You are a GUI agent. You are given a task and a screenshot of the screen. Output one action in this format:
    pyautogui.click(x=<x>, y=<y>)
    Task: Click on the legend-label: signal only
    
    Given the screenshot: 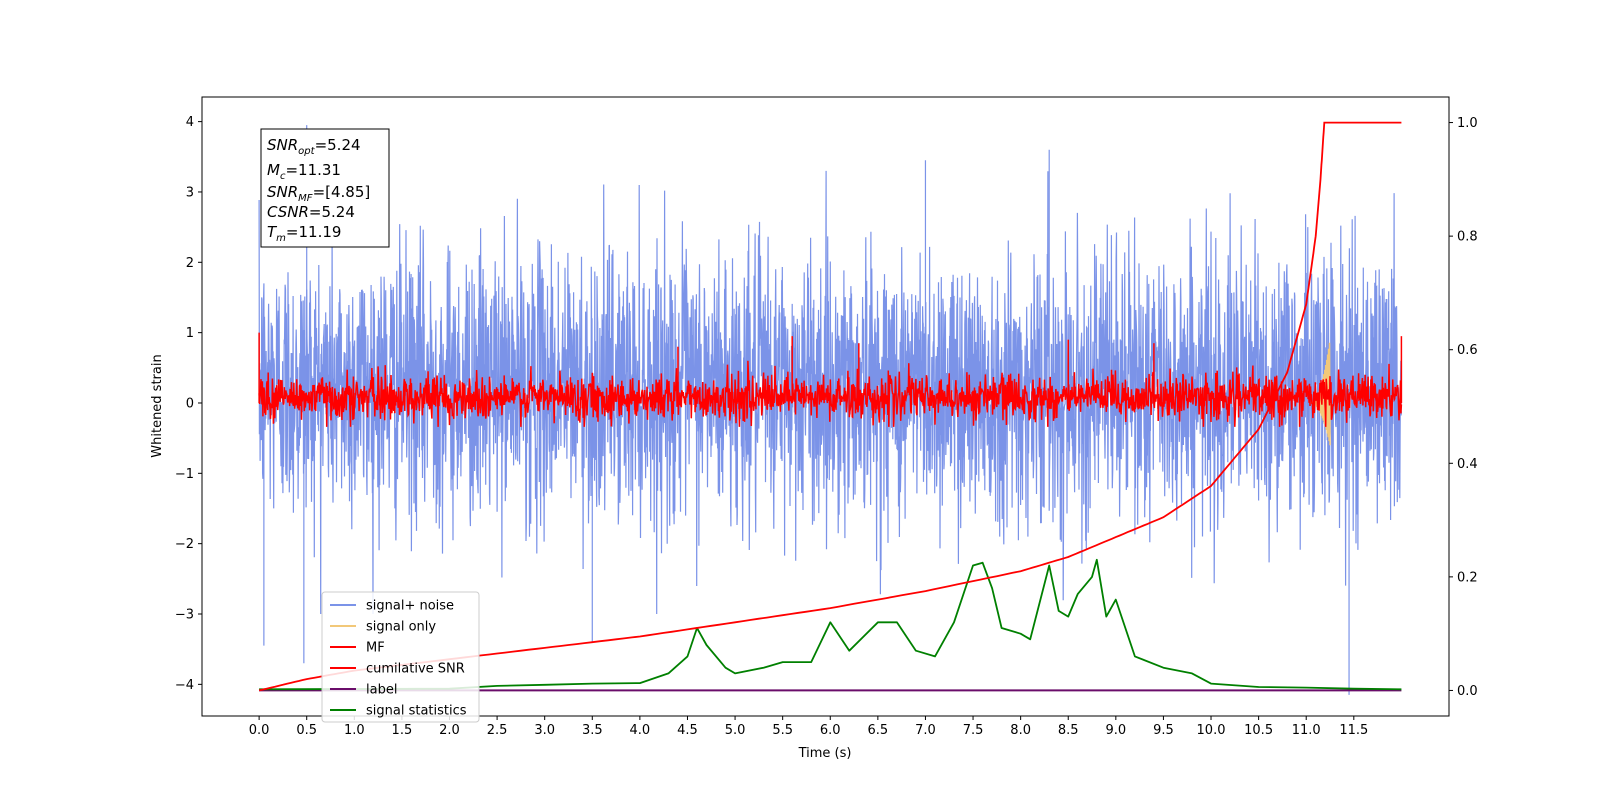 What is the action you would take?
    pyautogui.click(x=401, y=627)
    